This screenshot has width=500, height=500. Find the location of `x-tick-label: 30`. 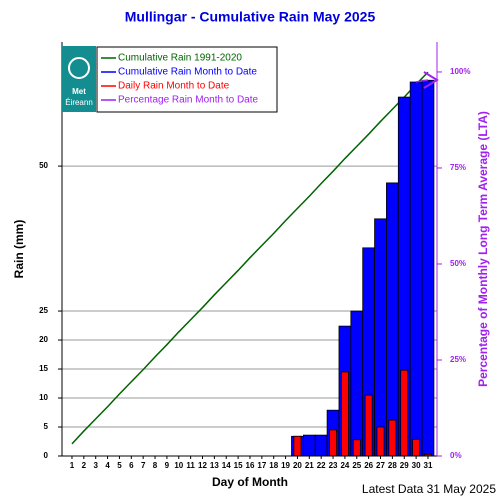

x-tick-label: 30 is located at coordinates (416, 465).